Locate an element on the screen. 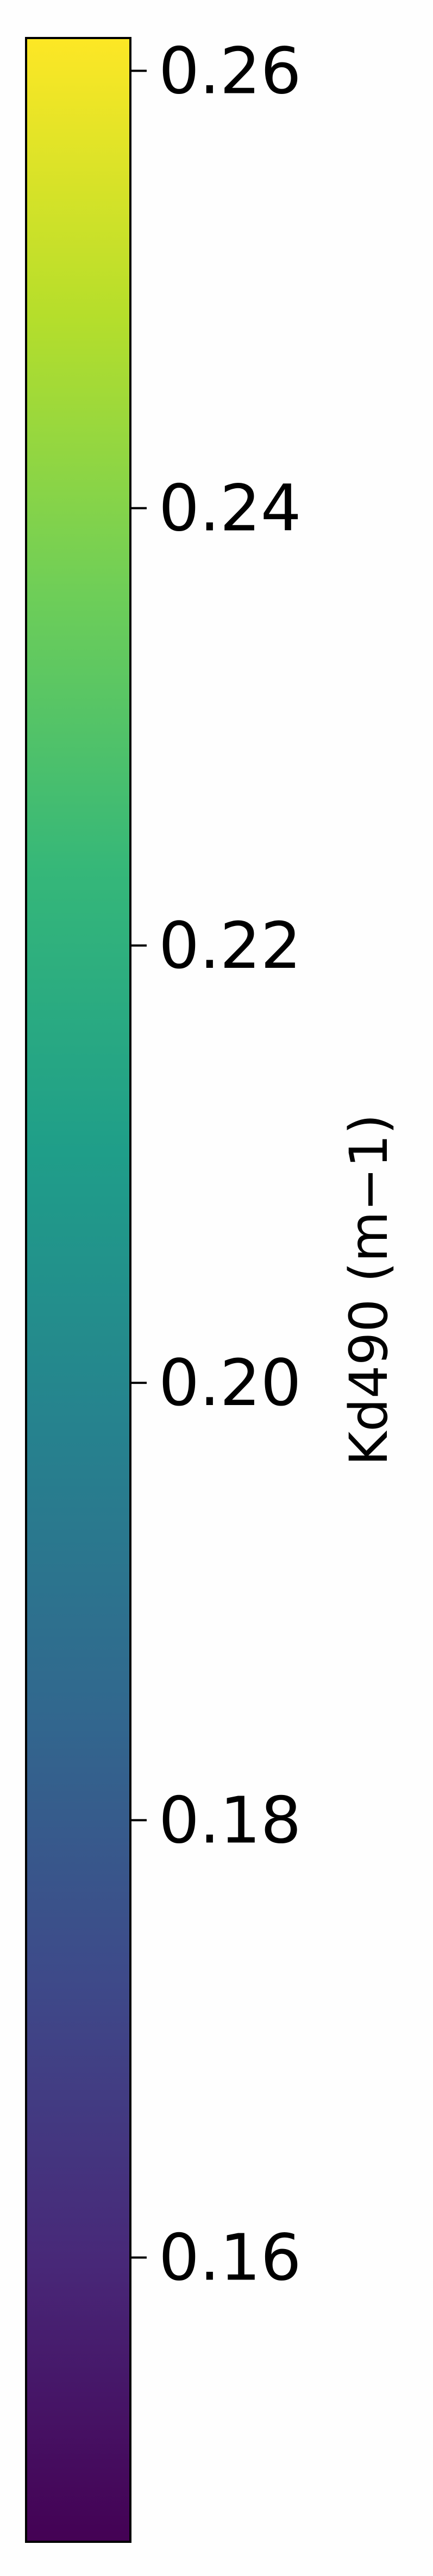 This screenshot has height=2576, width=433. tick-label: 0.26 is located at coordinates (230, 70).